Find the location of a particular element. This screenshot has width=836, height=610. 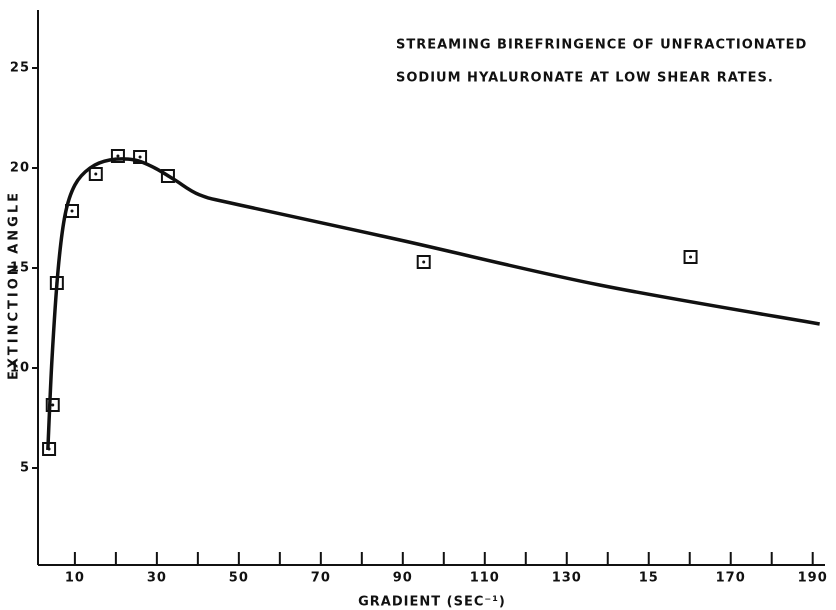

x-tick-label: 190 is located at coordinates (813, 578).